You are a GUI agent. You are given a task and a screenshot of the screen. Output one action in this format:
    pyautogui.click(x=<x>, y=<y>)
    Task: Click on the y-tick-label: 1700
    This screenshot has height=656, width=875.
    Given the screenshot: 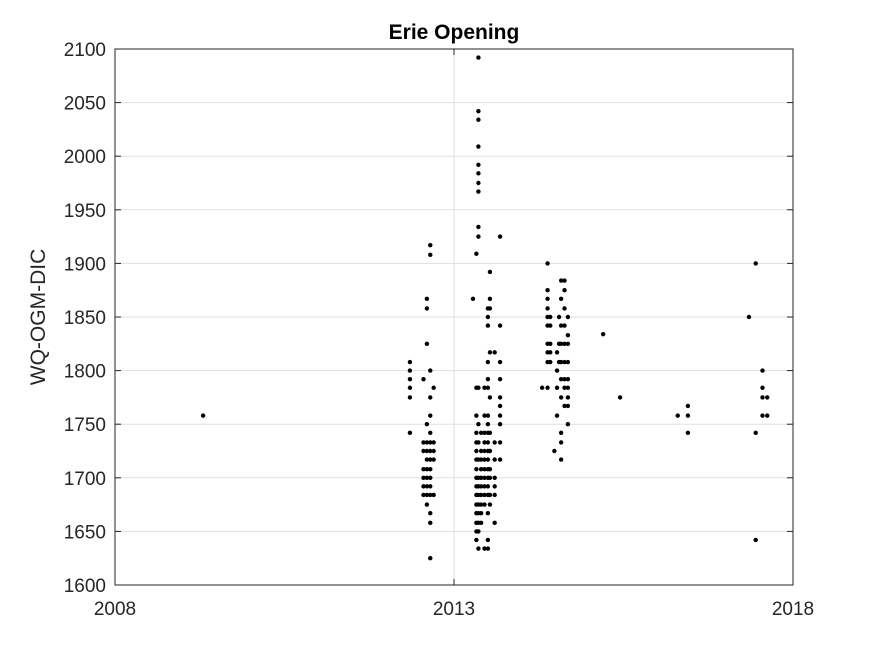 What is the action you would take?
    pyautogui.click(x=85, y=479)
    